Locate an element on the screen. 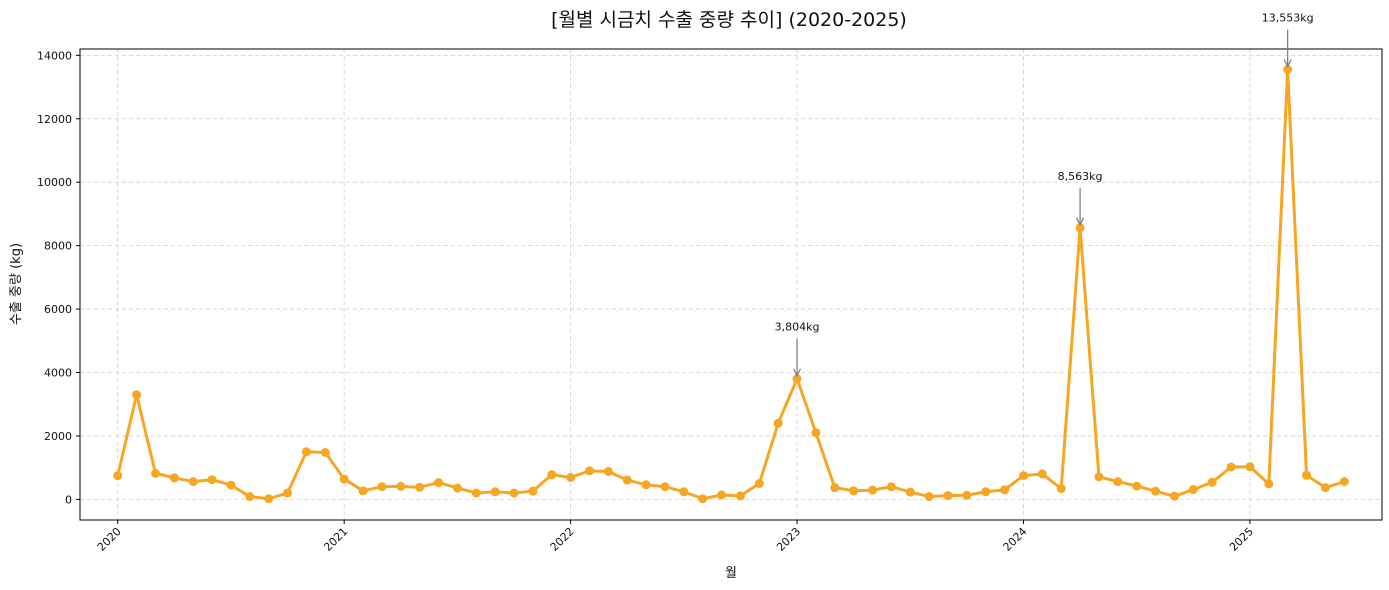  x-tick-label: 2025 is located at coordinates (1241, 539).